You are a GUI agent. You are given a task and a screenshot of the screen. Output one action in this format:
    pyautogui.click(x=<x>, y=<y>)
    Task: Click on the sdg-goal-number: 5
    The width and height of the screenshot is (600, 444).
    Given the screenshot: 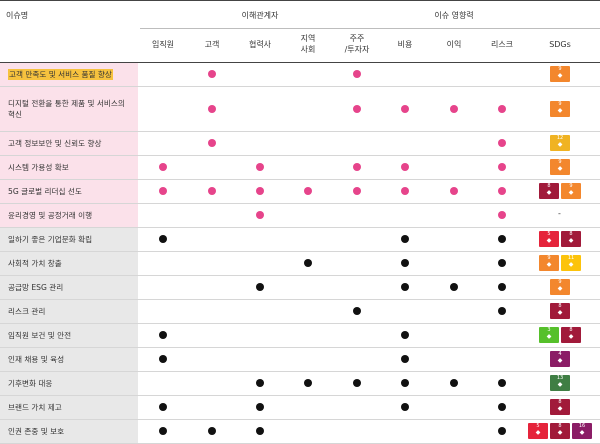 What is the action you would take?
    pyautogui.click(x=549, y=234)
    